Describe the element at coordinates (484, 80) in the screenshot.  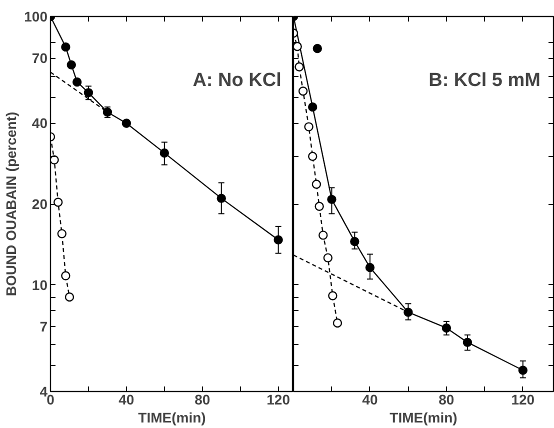
I see `annotation: B: KCl 5 mM` at that location.